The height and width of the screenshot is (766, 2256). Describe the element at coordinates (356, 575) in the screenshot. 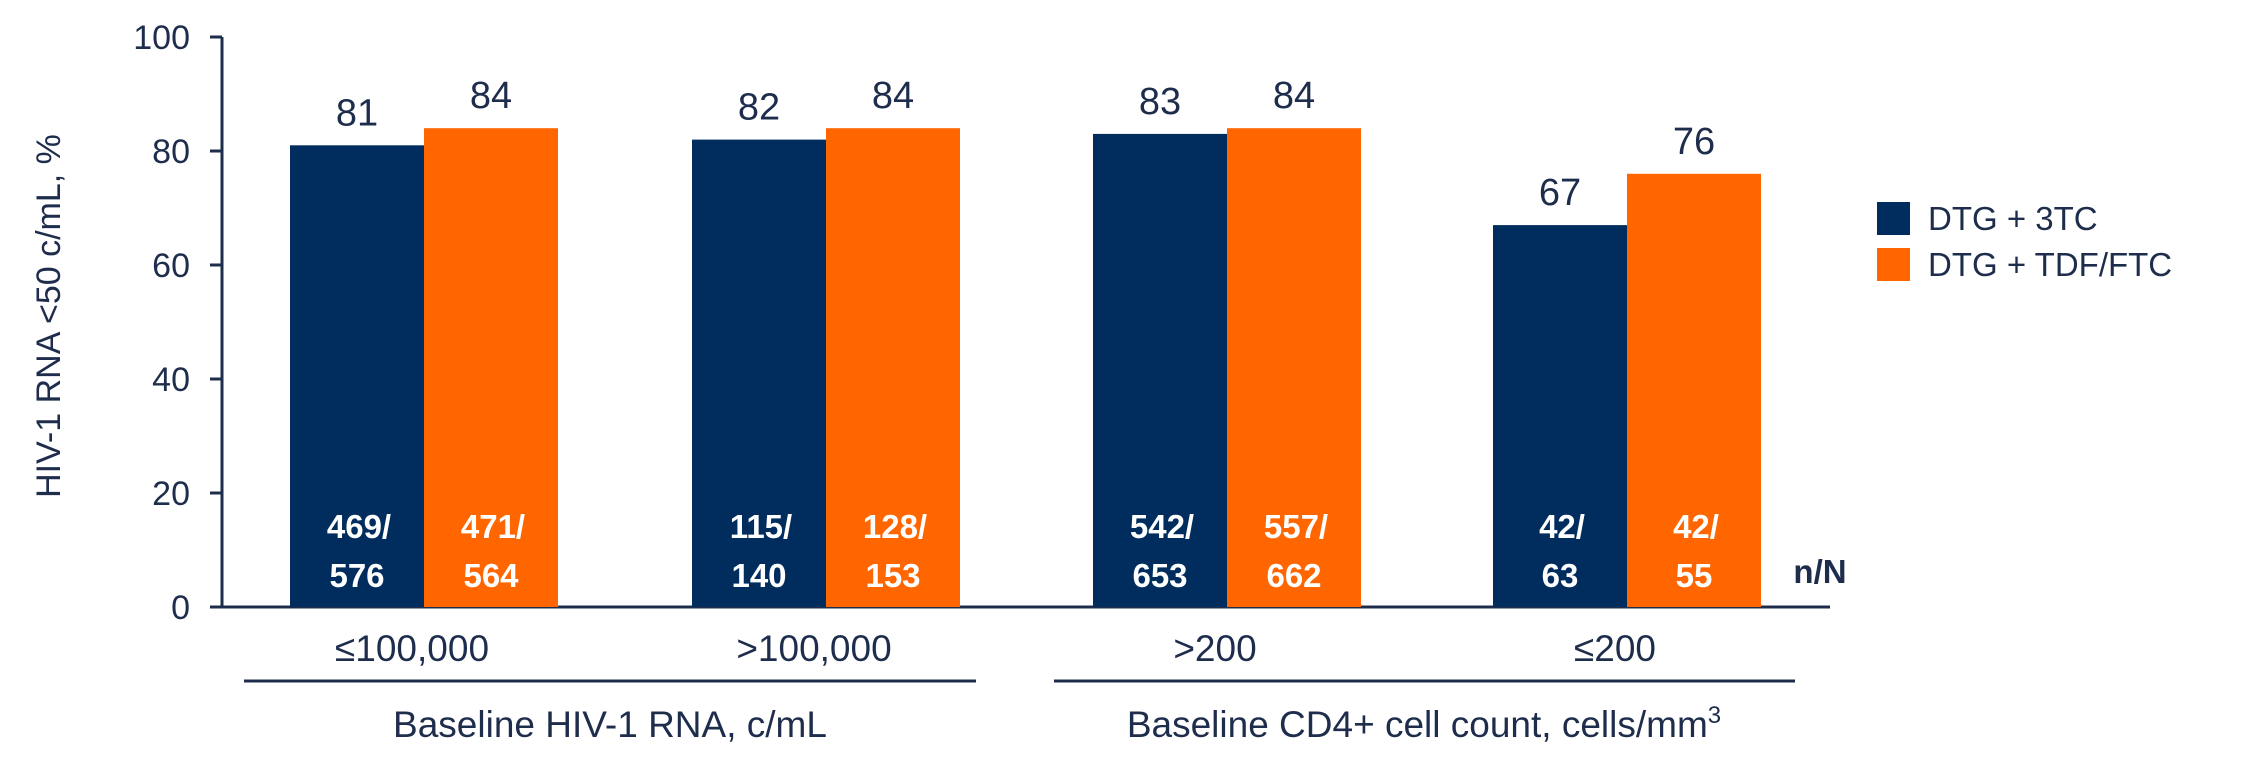

I see `bar-N-label: 576` at that location.